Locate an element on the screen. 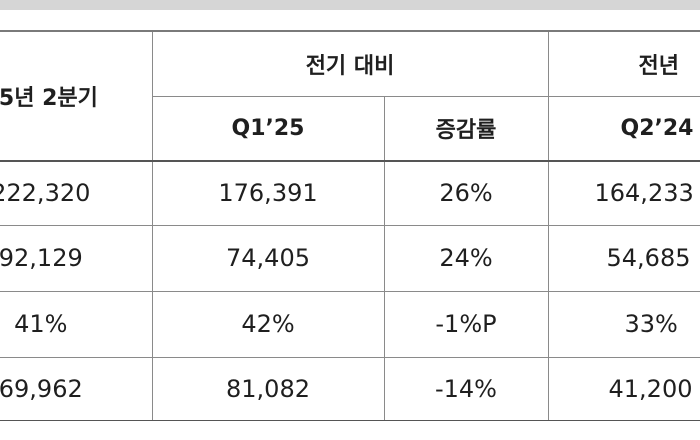 The image size is (700, 440). table-row: 69,962 81,082 -14% 41,200 is located at coordinates (350, 389).